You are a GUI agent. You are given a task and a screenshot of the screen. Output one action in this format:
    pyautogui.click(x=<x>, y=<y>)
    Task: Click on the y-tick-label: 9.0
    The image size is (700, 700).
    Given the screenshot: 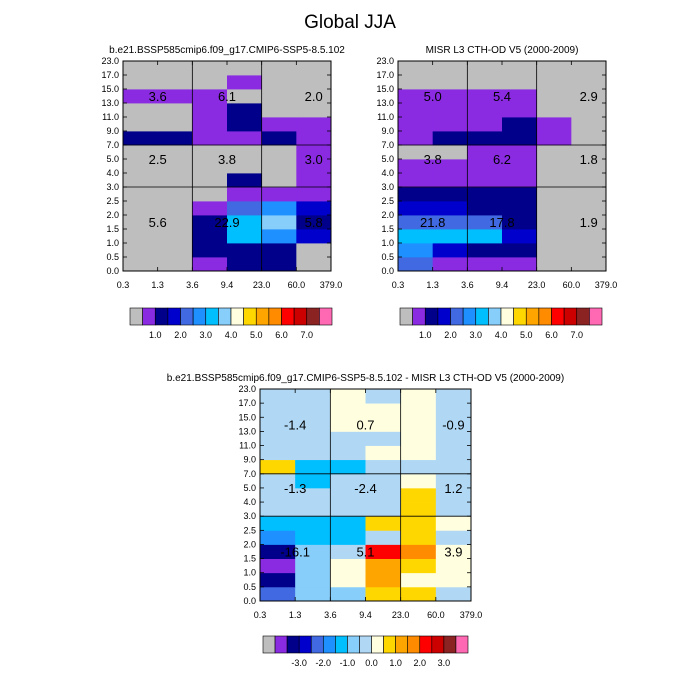 What is the action you would take?
    pyautogui.click(x=112, y=131)
    